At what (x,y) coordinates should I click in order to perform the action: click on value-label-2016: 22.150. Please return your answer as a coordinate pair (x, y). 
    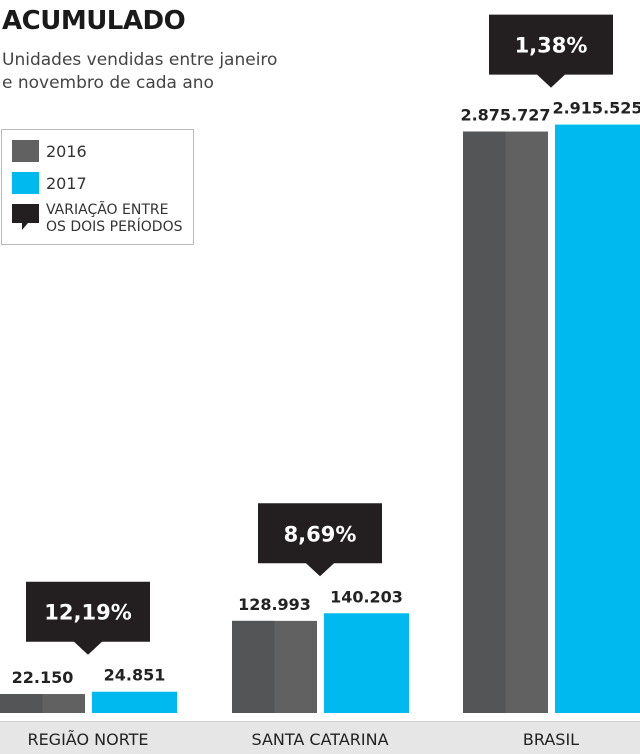
    Looking at the image, I should click on (43, 677).